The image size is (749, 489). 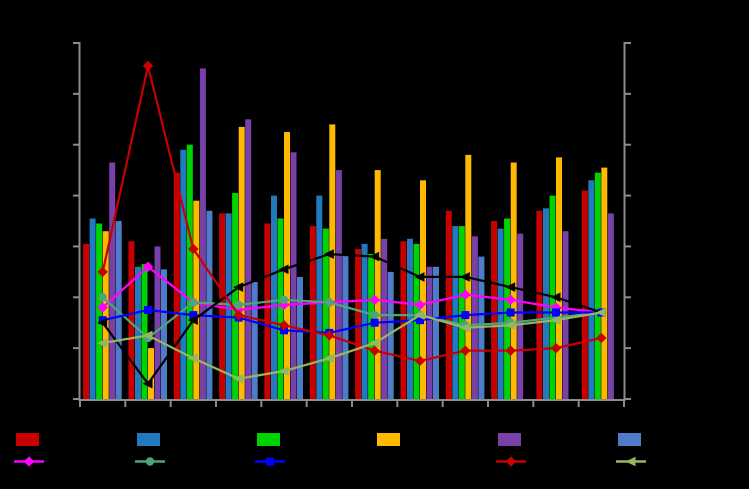 What do you see at coordinates (330, 450) in the screenshot?
I see `legend` at bounding box center [330, 450].